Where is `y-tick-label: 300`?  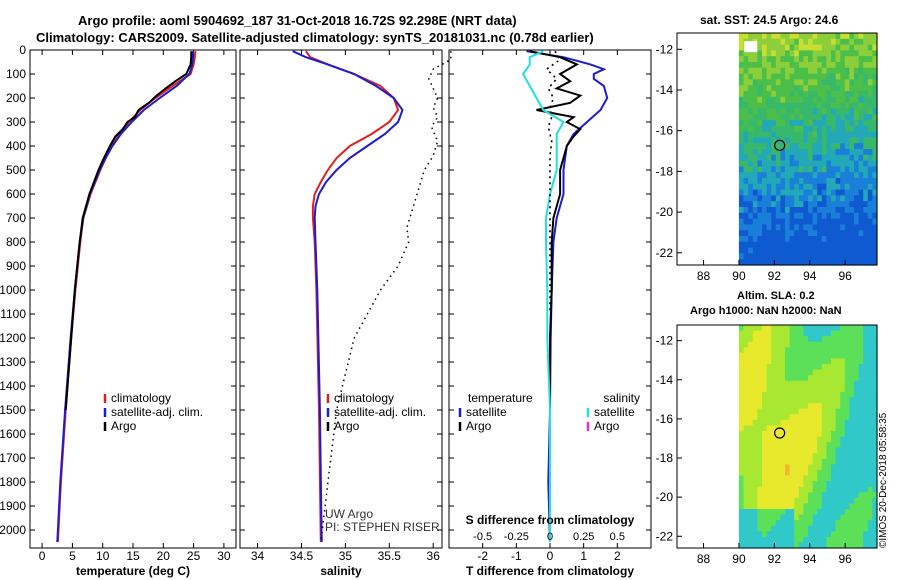 y-tick-label: 300 is located at coordinates (16, 122).